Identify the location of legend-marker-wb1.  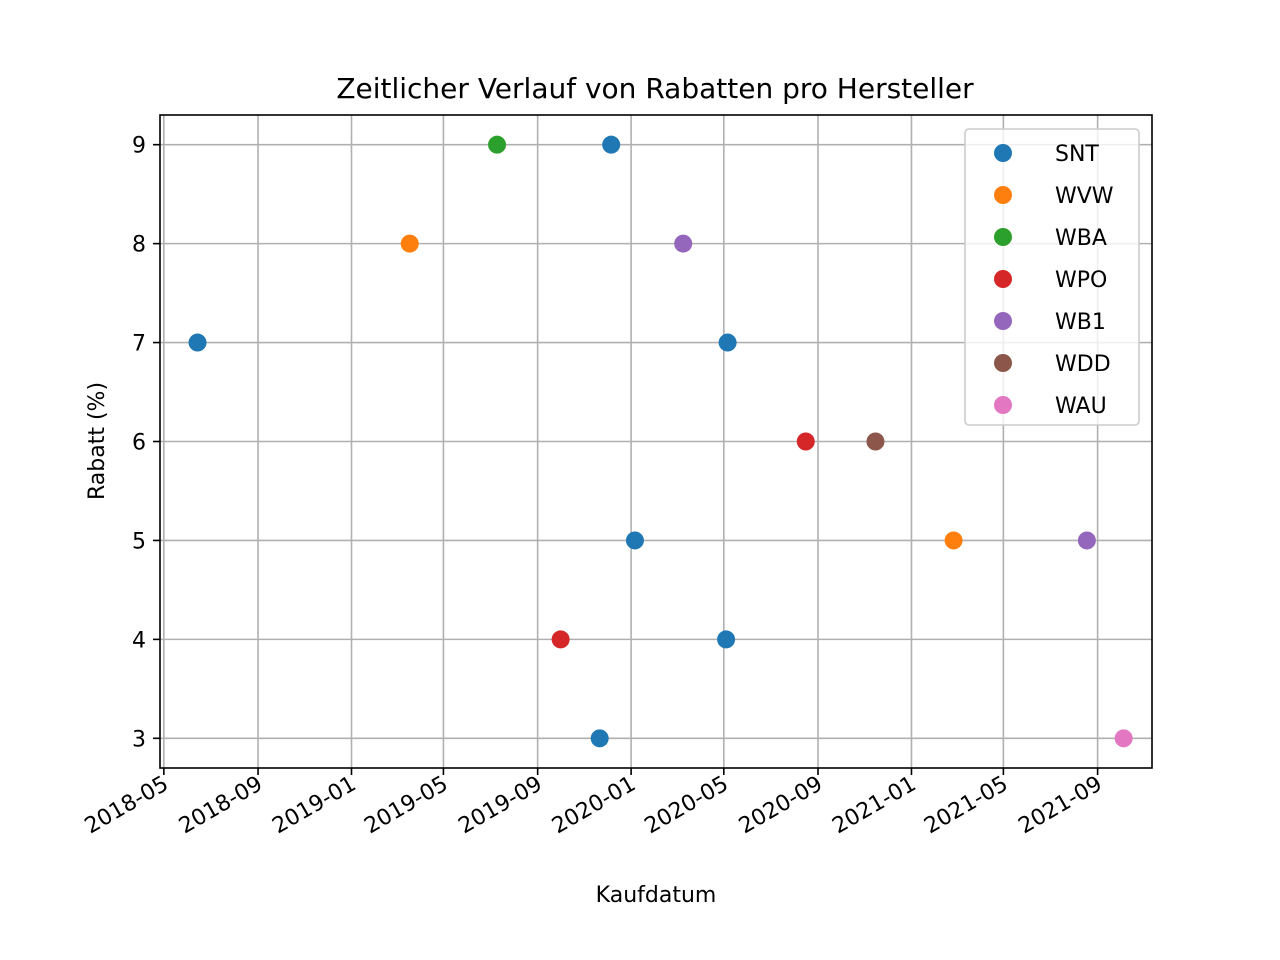
(1003, 321).